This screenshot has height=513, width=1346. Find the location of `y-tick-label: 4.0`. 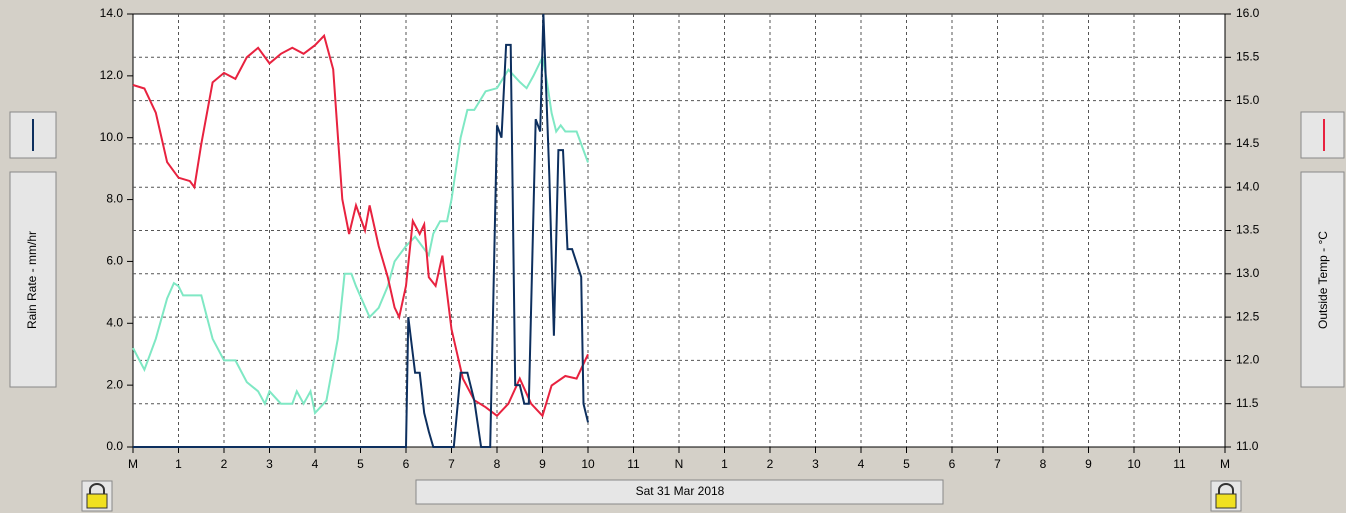

y-tick-label: 4.0 is located at coordinates (114, 322).